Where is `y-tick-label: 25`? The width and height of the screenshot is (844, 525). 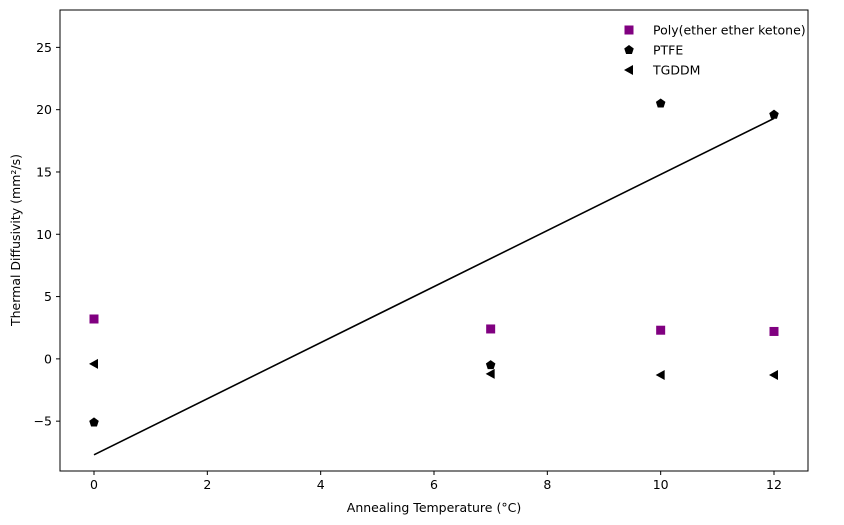
y-tick-label: 25 is located at coordinates (44, 47).